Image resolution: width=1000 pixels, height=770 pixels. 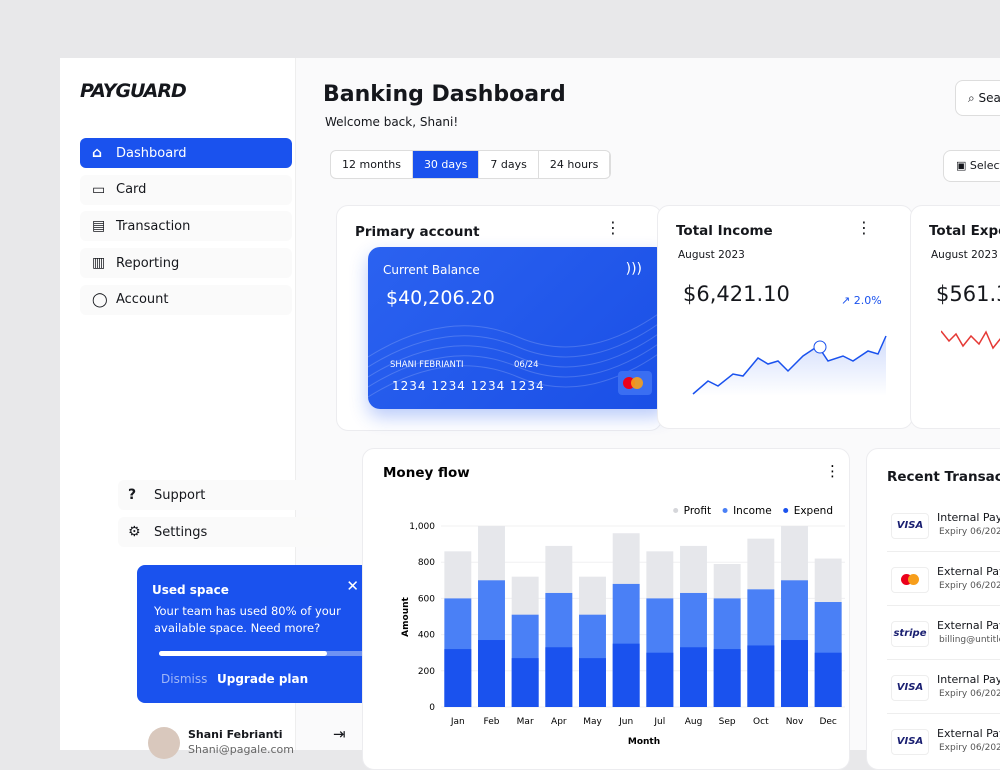 I want to click on nav-icon: ◯, so click(x=100, y=299).